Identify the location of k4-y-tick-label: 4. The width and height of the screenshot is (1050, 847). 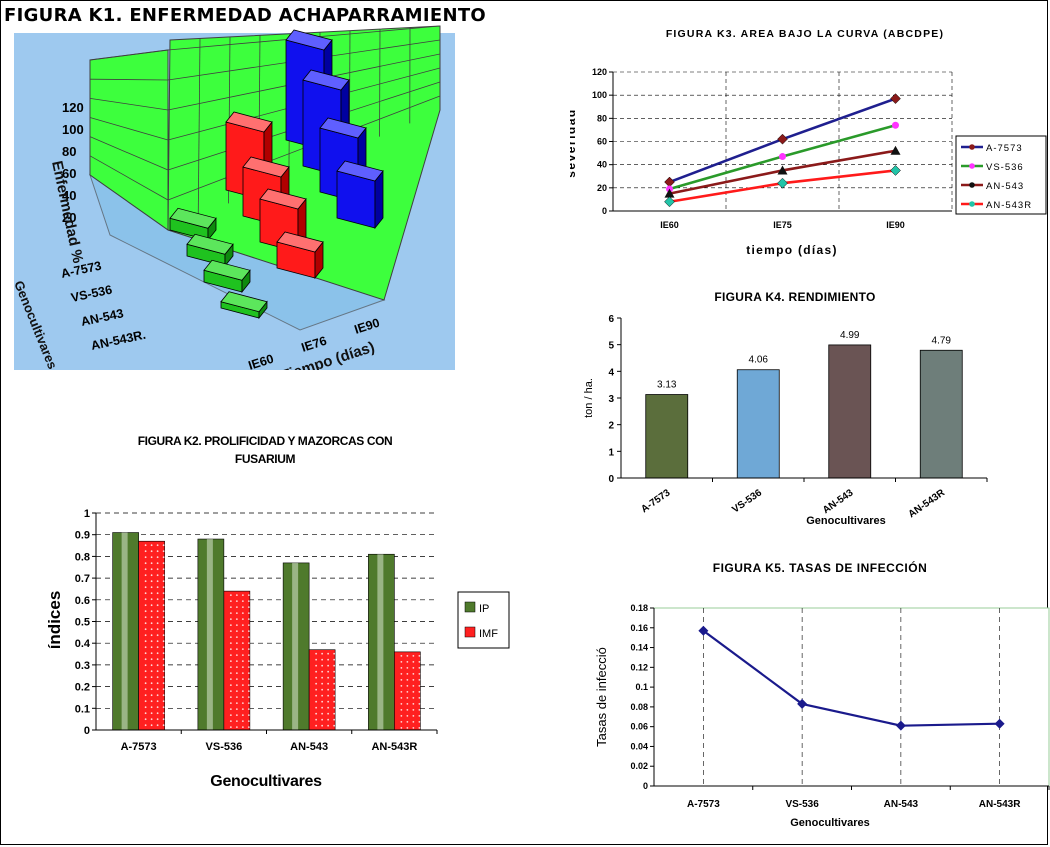
(611, 372).